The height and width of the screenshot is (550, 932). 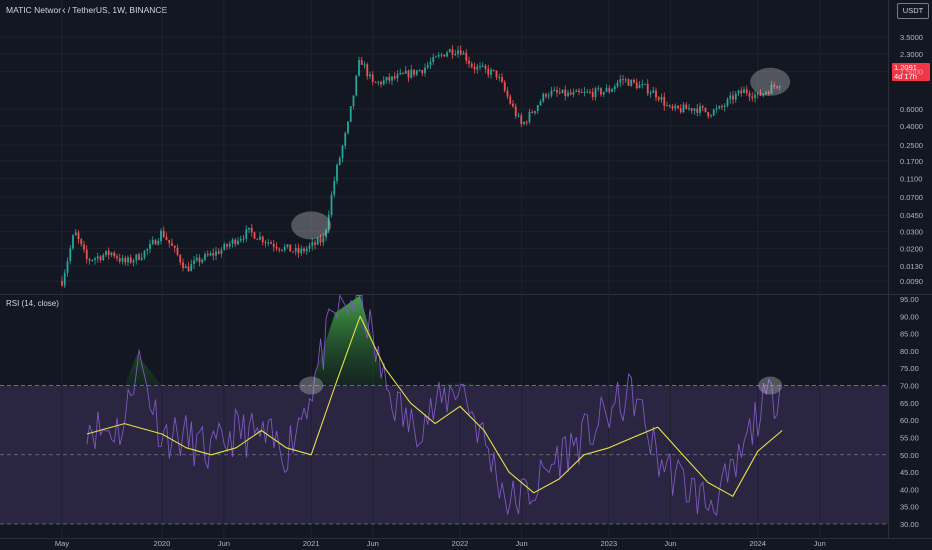 I want to click on rsi-tick-label: 45.00, so click(x=909, y=472).